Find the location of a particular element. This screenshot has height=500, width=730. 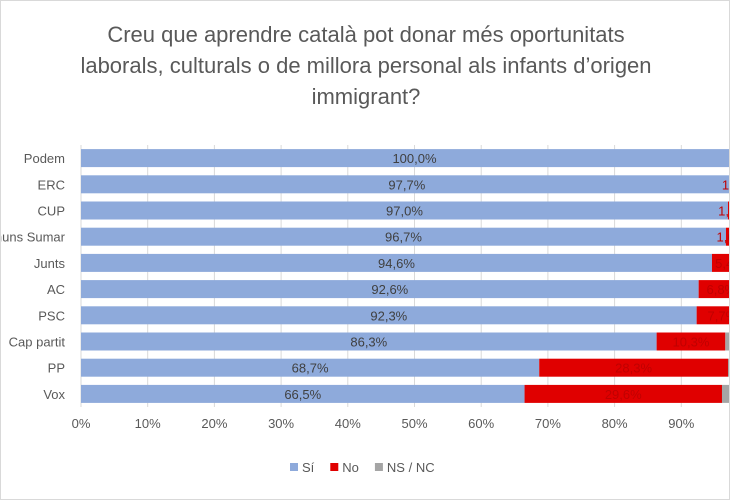

data-label: 1,5% is located at coordinates (724, 211).